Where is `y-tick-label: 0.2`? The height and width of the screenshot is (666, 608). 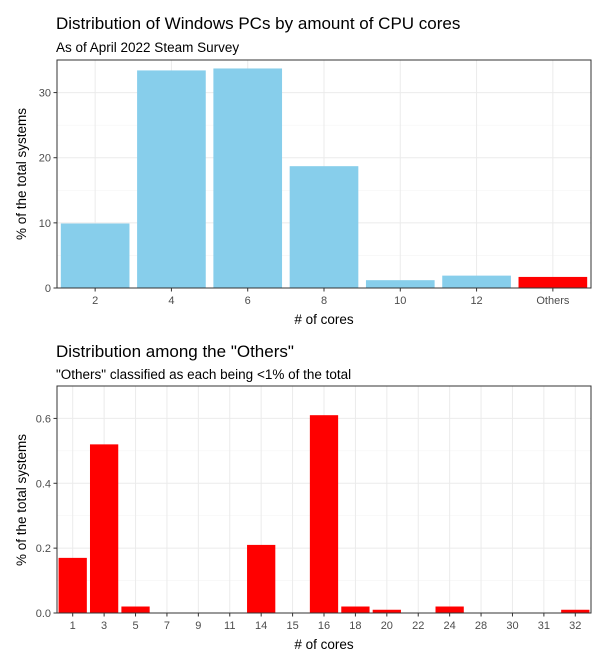 y-tick-label: 0.2 is located at coordinates (43, 549).